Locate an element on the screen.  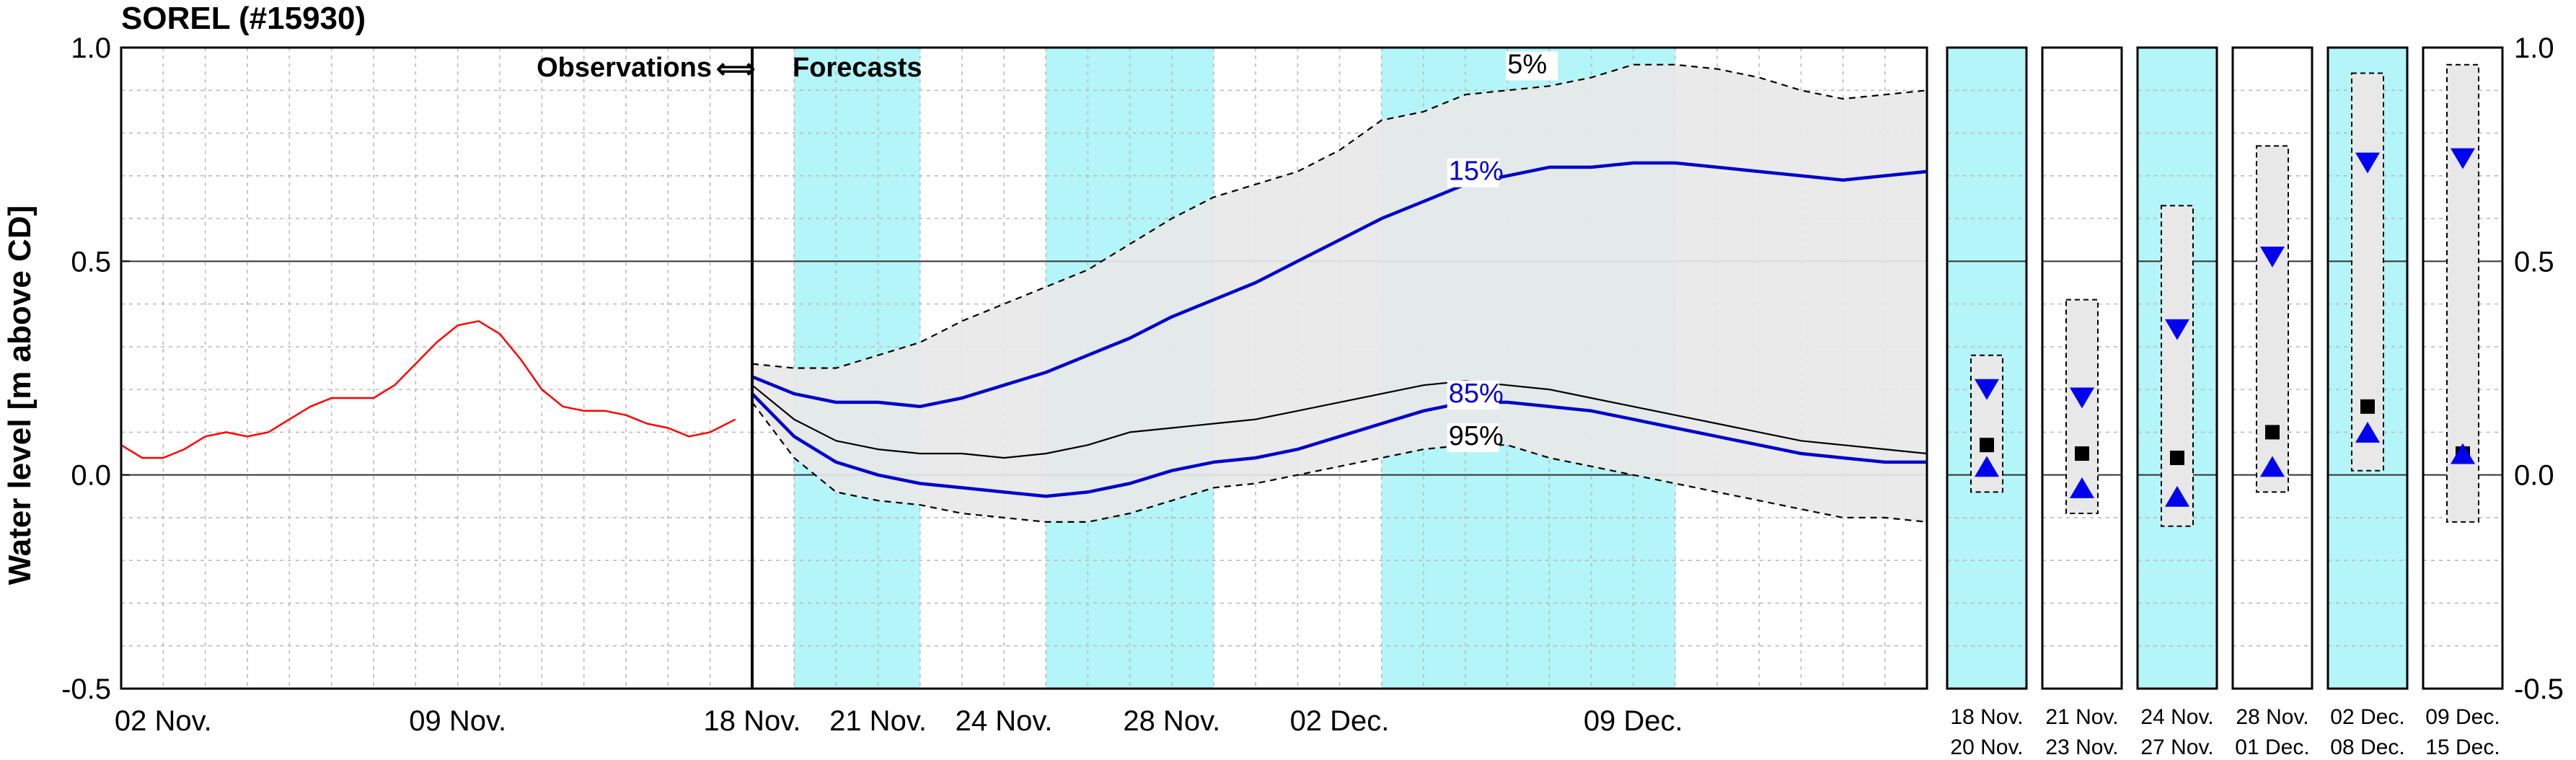
weekly-panel-start-label: 21 Nov. is located at coordinates (2081, 717).